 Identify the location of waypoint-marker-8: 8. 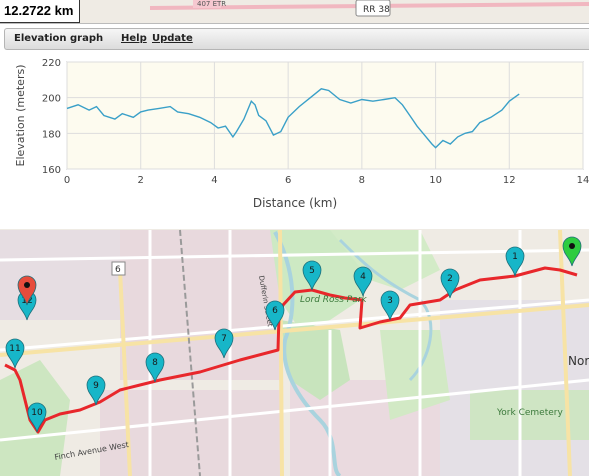
(155, 367).